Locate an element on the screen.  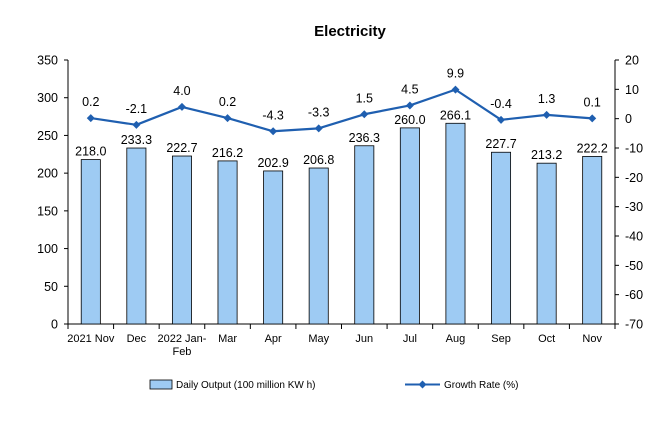
x-category-label: Jul is located at coordinates (410, 339).